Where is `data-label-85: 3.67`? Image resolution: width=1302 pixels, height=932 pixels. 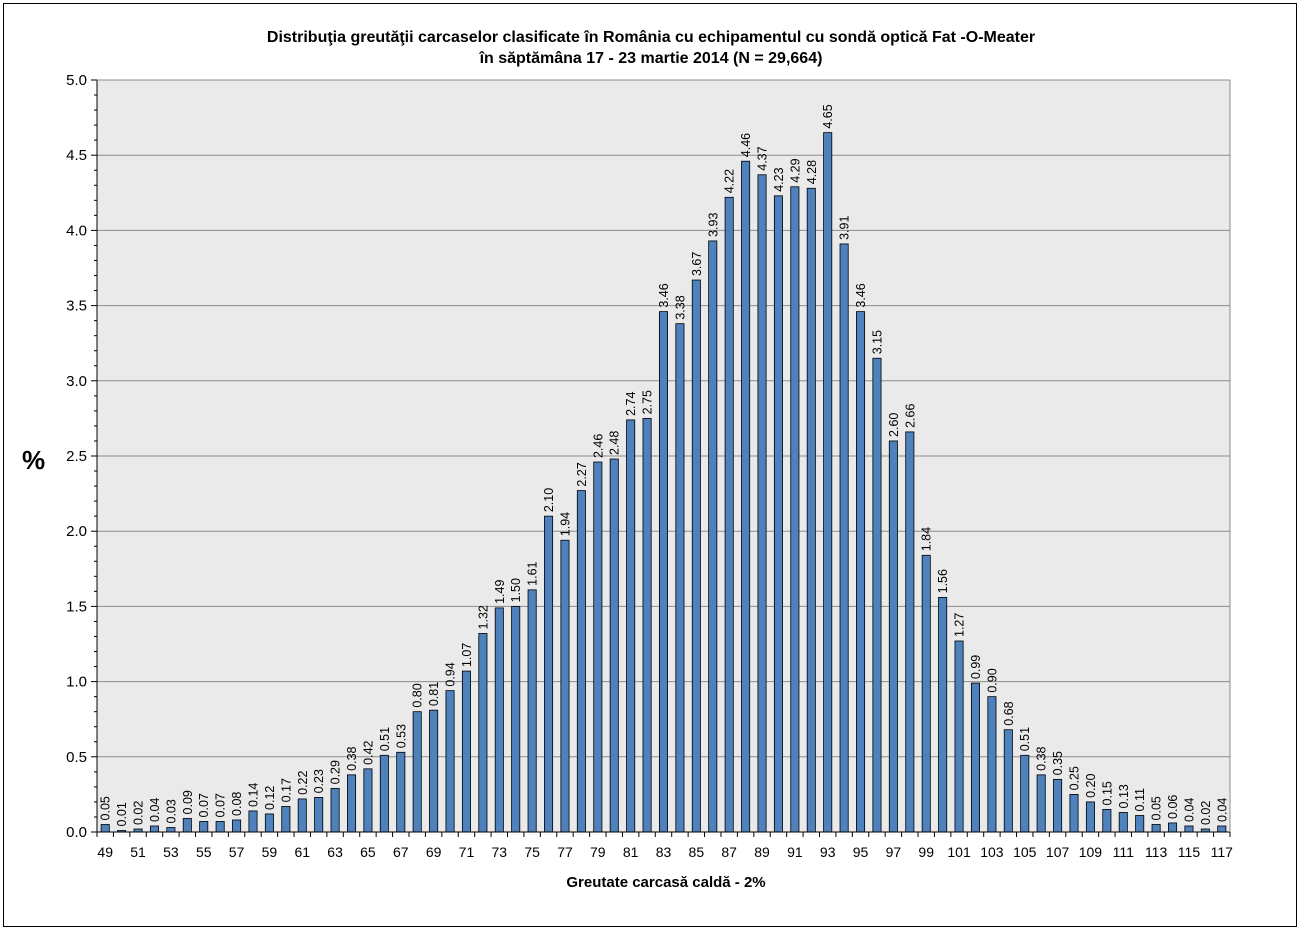
data-label-85: 3.67 is located at coordinates (697, 264).